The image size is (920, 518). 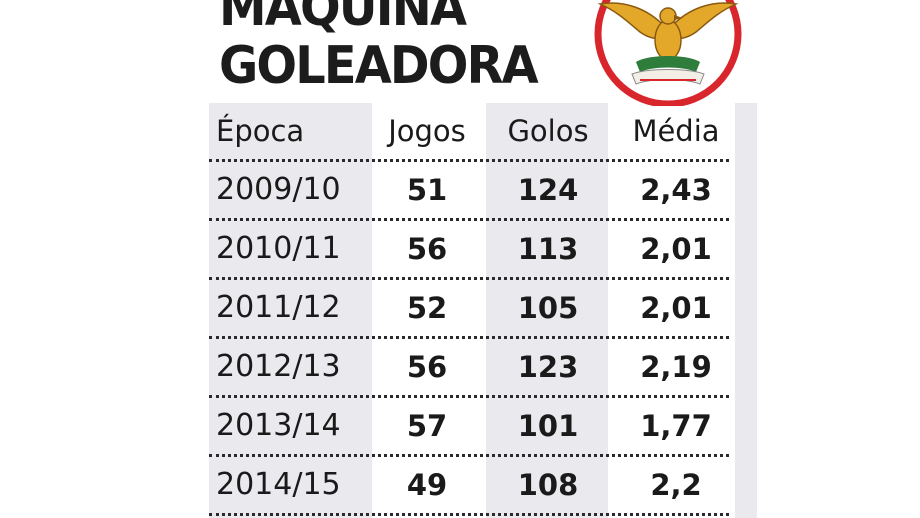 I want to click on goals-cell: 101, so click(x=548, y=426).